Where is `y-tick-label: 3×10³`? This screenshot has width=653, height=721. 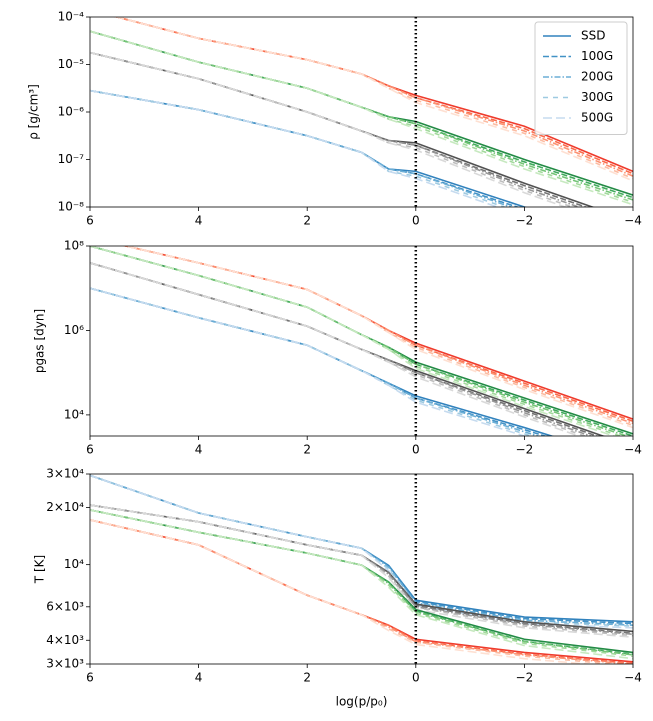
y-tick-label: 3×10³ is located at coordinates (65, 664).